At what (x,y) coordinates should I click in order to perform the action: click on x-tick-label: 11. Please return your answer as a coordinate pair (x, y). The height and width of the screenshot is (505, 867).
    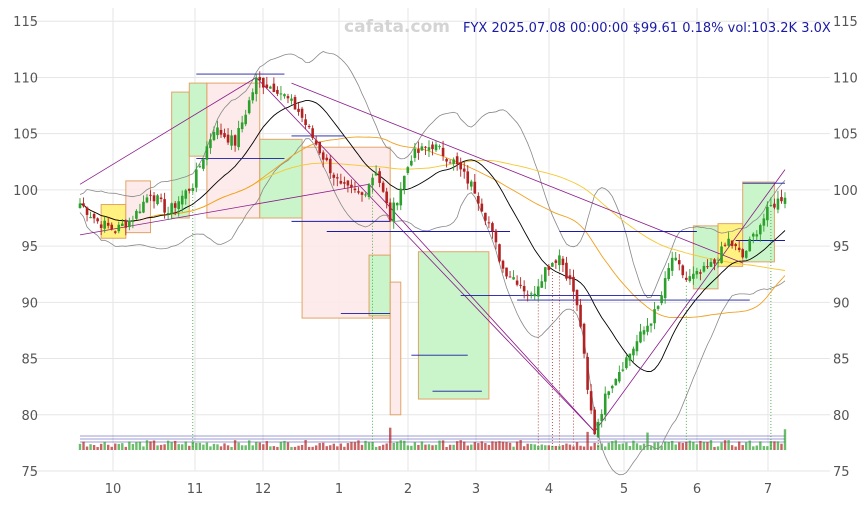
    Looking at the image, I should click on (195, 489).